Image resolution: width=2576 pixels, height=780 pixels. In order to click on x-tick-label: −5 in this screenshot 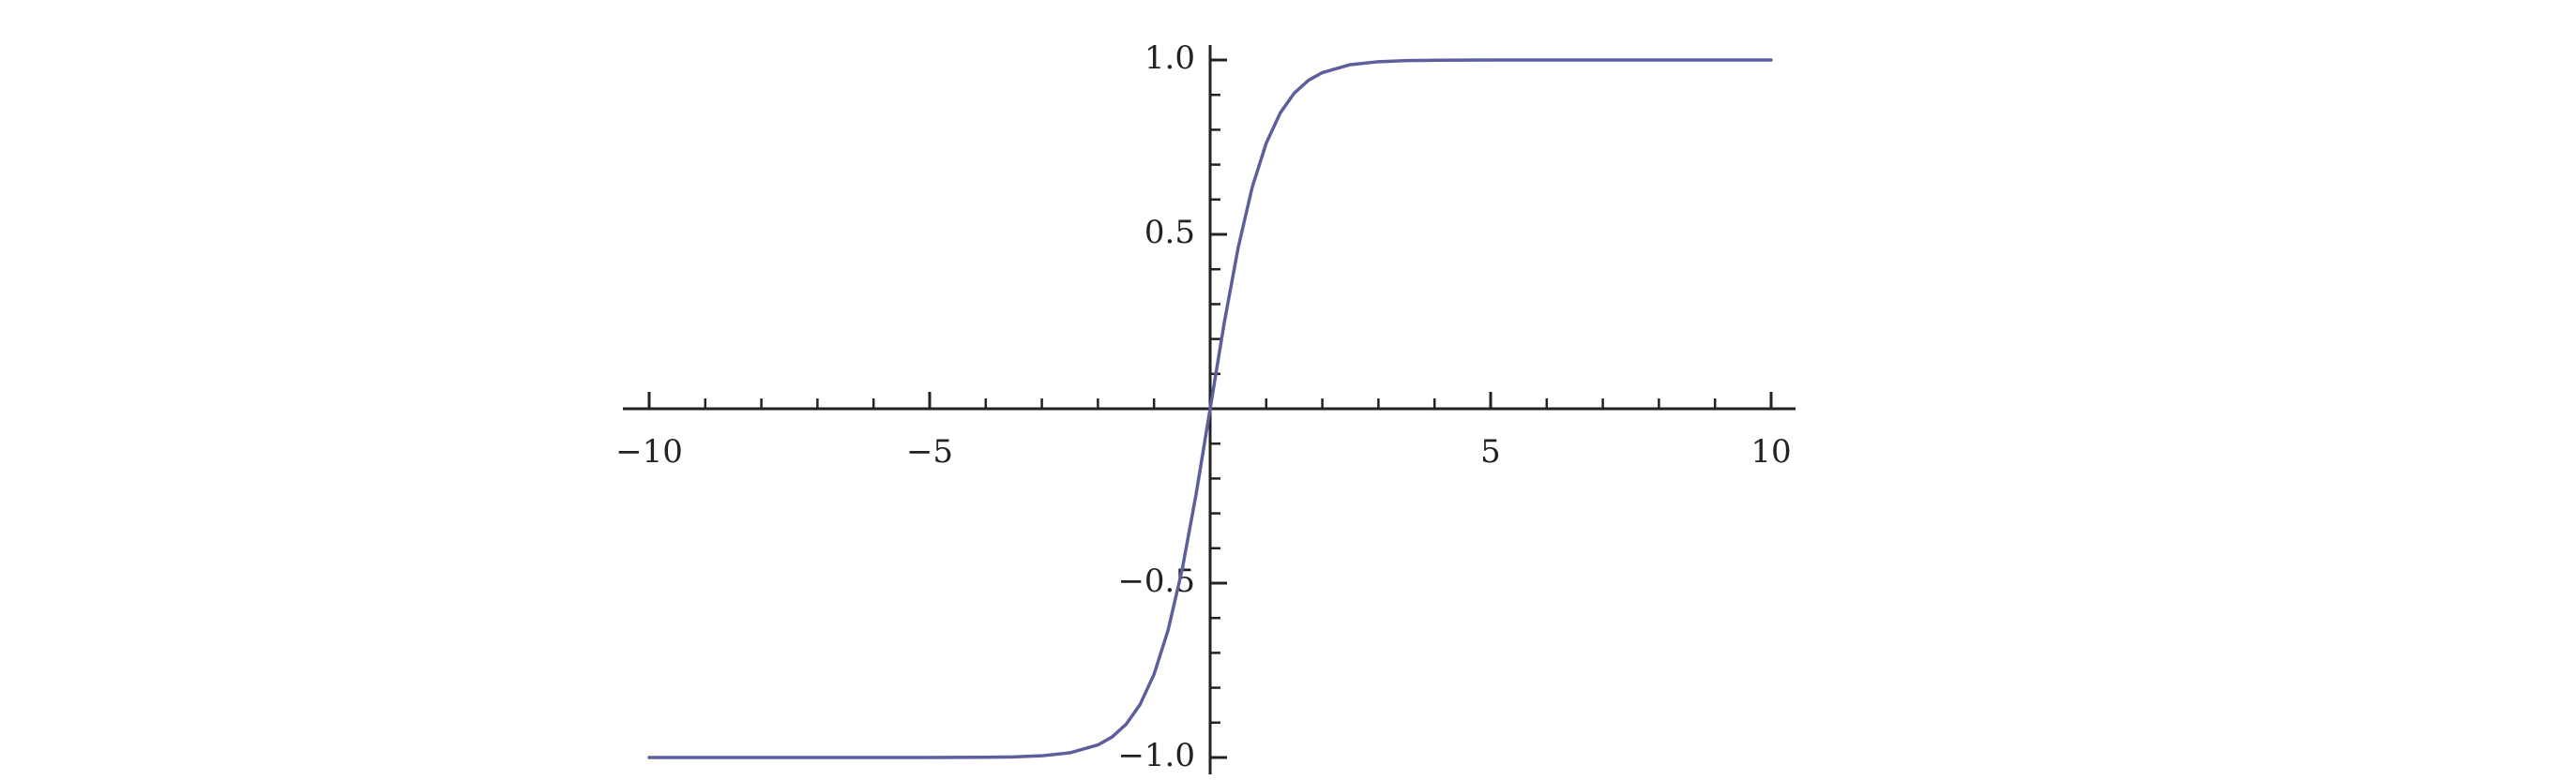, I will do `click(929, 452)`.